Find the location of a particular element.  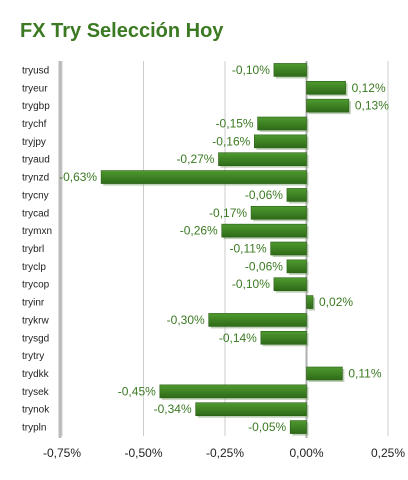

data-label: -0,63% is located at coordinates (78, 177).